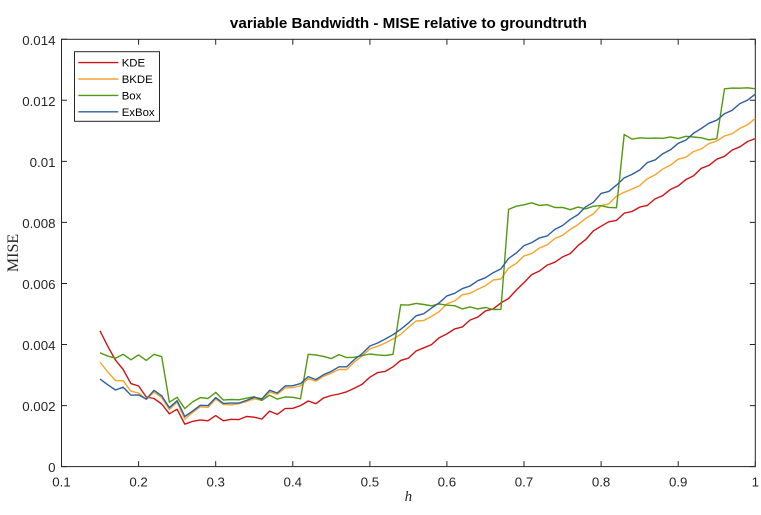 Image resolution: width=761 pixels, height=515 pixels. I want to click on svg-text: 0.7, so click(524, 482).